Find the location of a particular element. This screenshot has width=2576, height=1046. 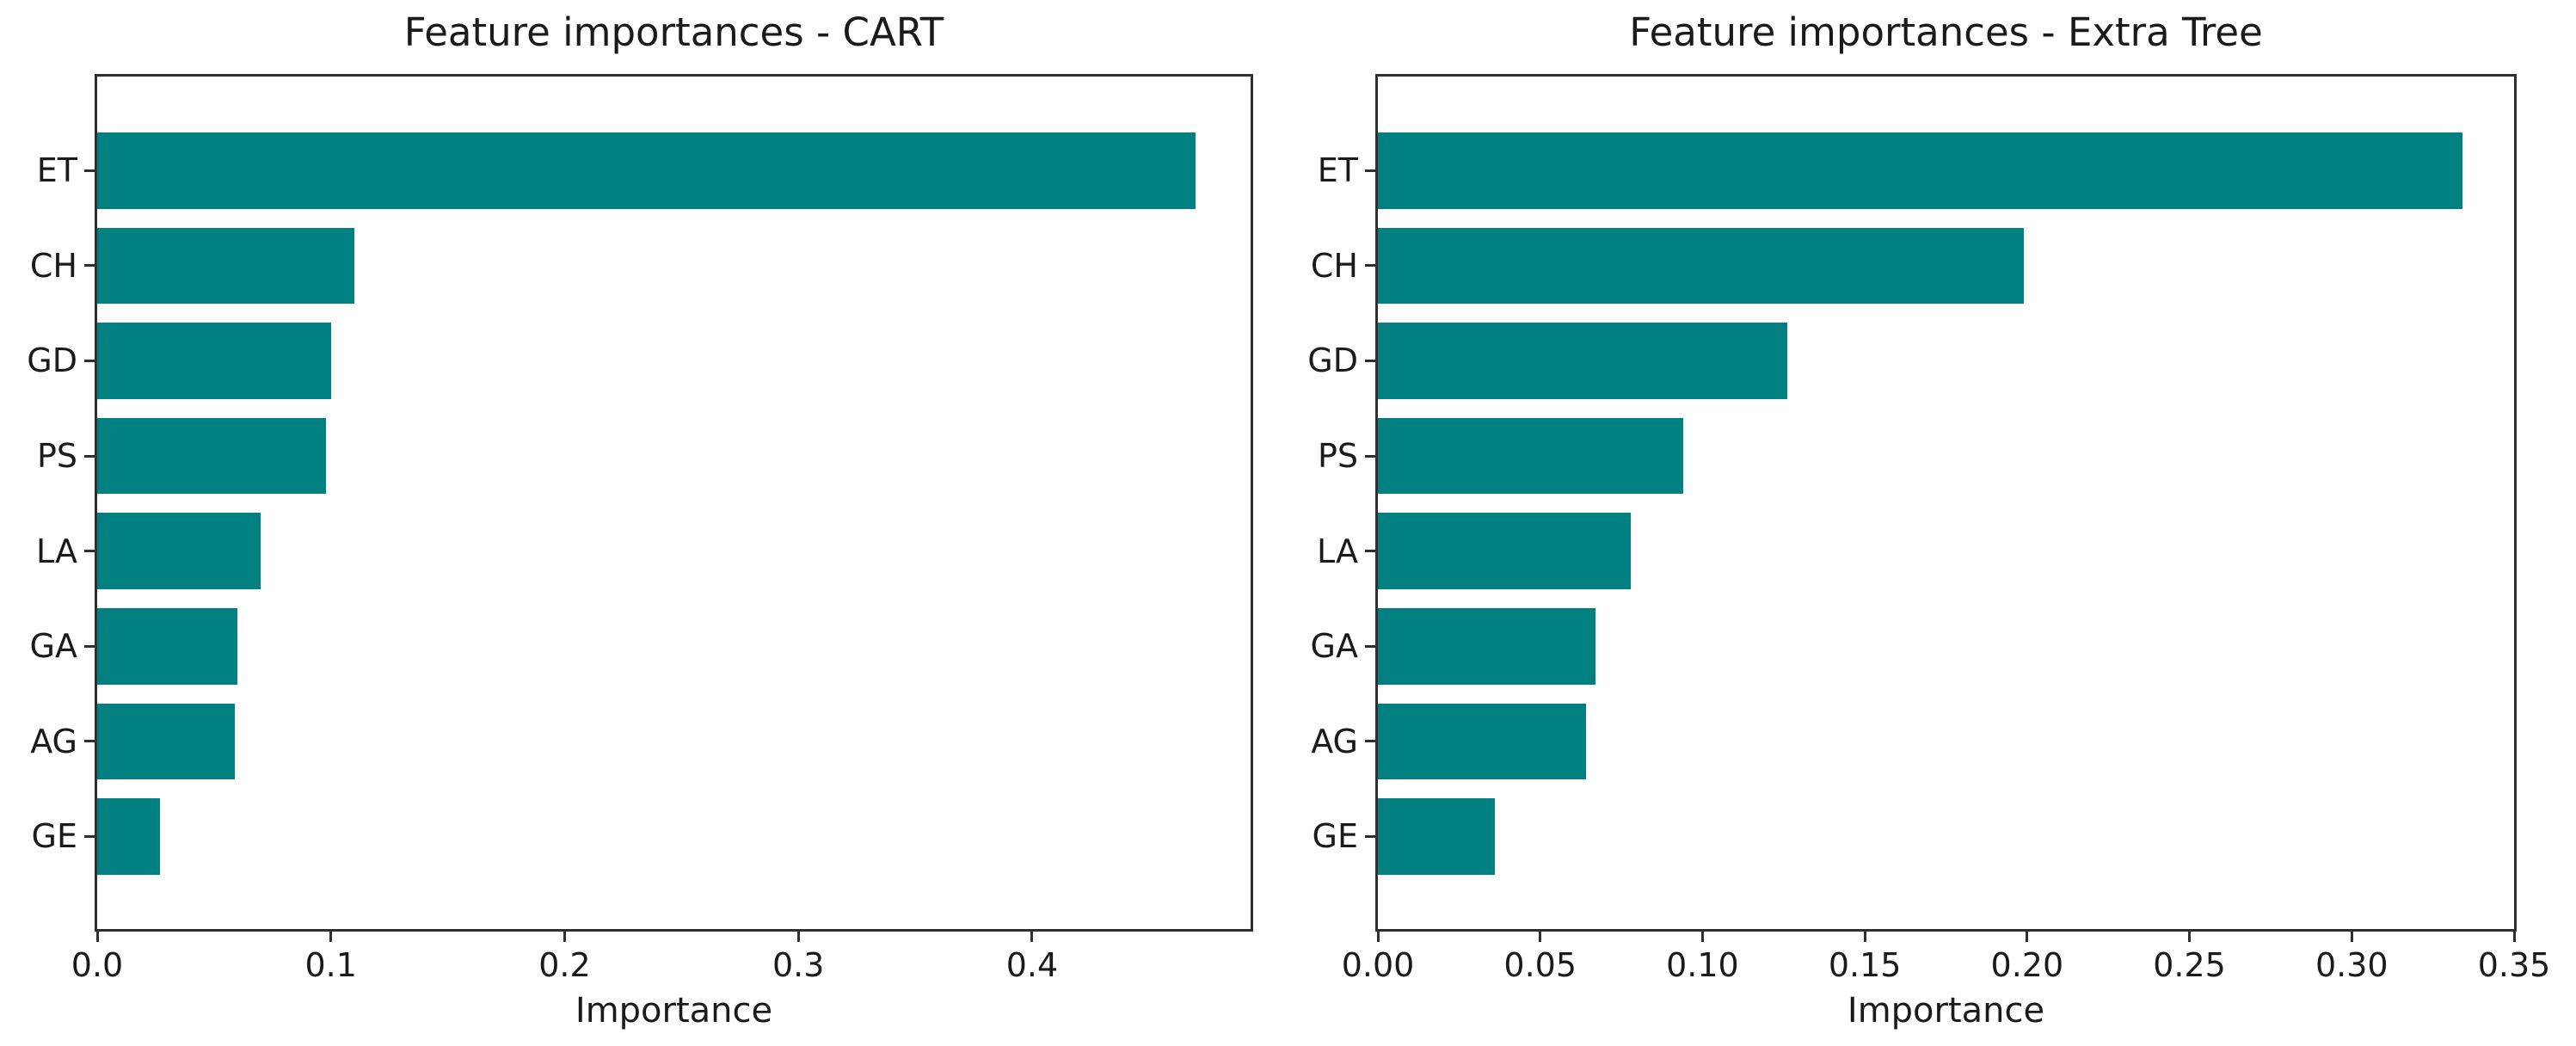

bar-ps-cart is located at coordinates (212, 456).